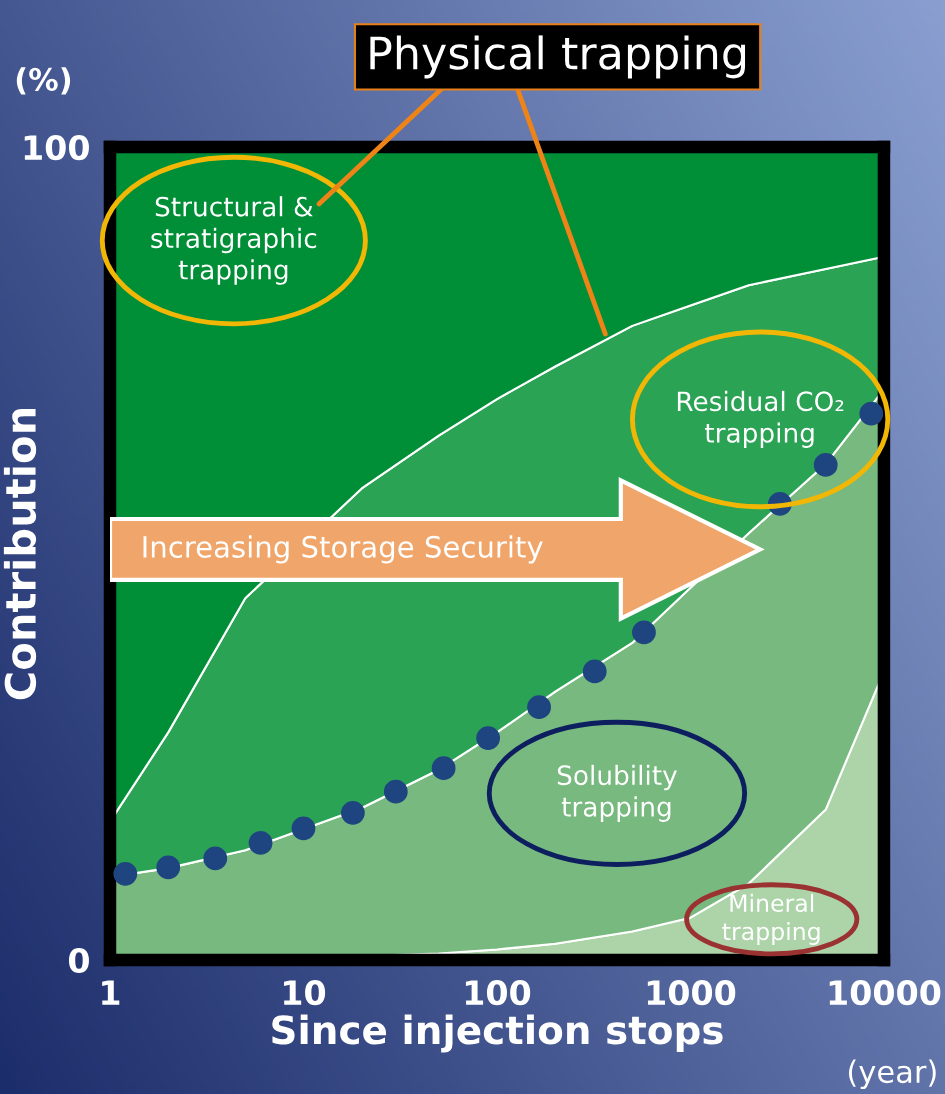 Image resolution: width=945 pixels, height=1094 pixels. Describe the element at coordinates (760, 419) in the screenshot. I see `series-label: Residual CO₂ trapping` at that location.